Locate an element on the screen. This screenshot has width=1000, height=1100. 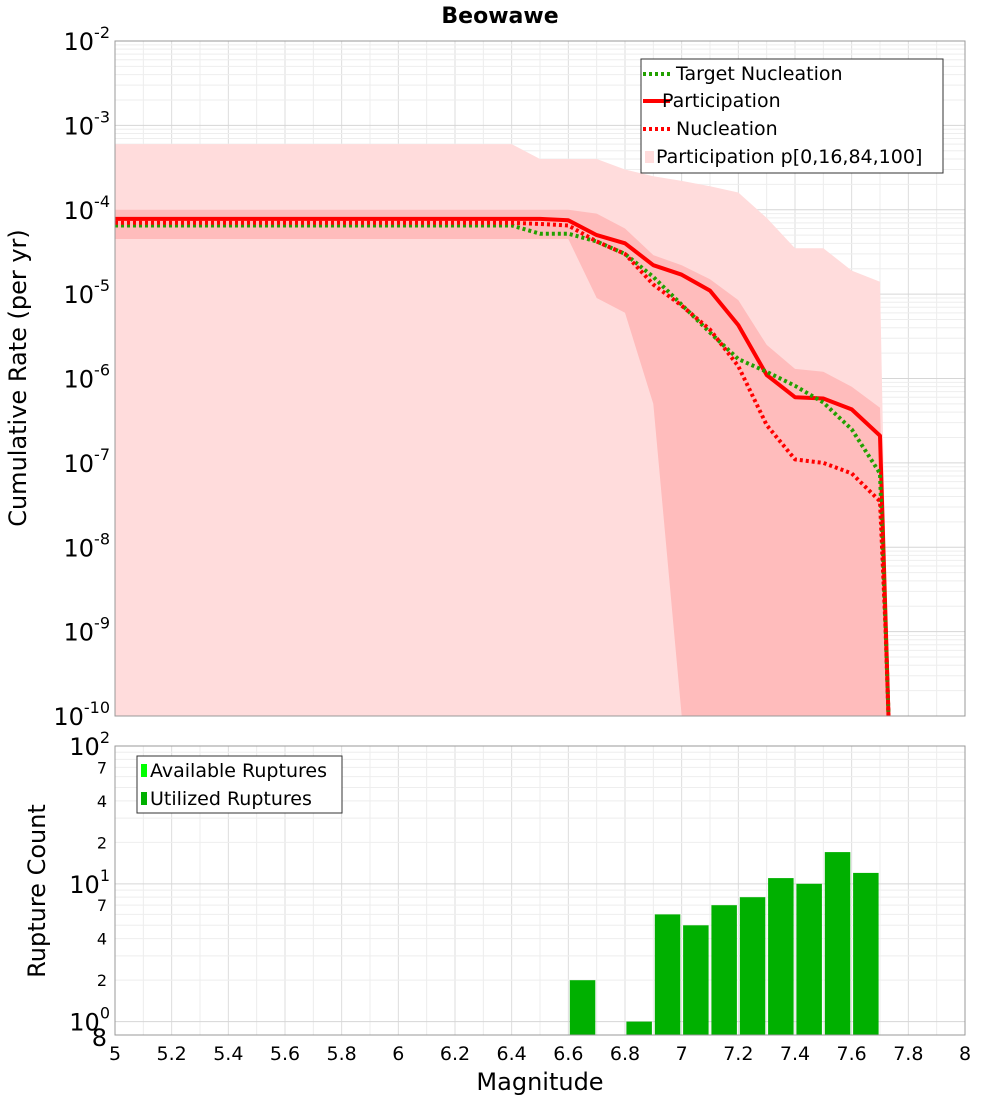
count-plot-legend-box is located at coordinates (239, 784).